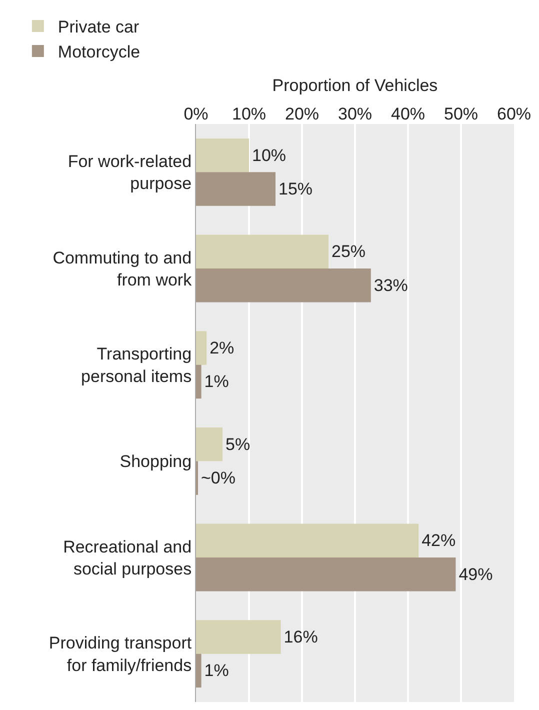 The width and height of the screenshot is (539, 710). Describe the element at coordinates (269, 155) in the screenshot. I see `data-label: 10%` at that location.